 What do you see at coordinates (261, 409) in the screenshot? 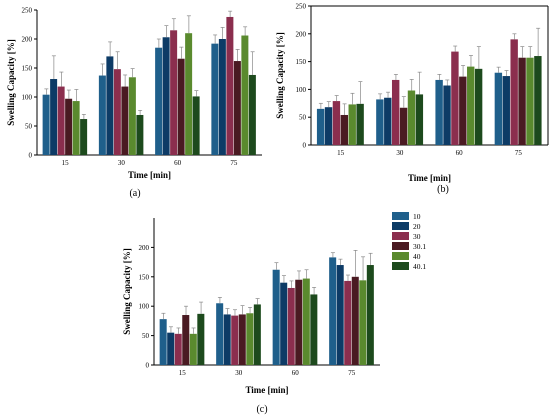
I see `panel-label: (c)` at bounding box center [261, 409].